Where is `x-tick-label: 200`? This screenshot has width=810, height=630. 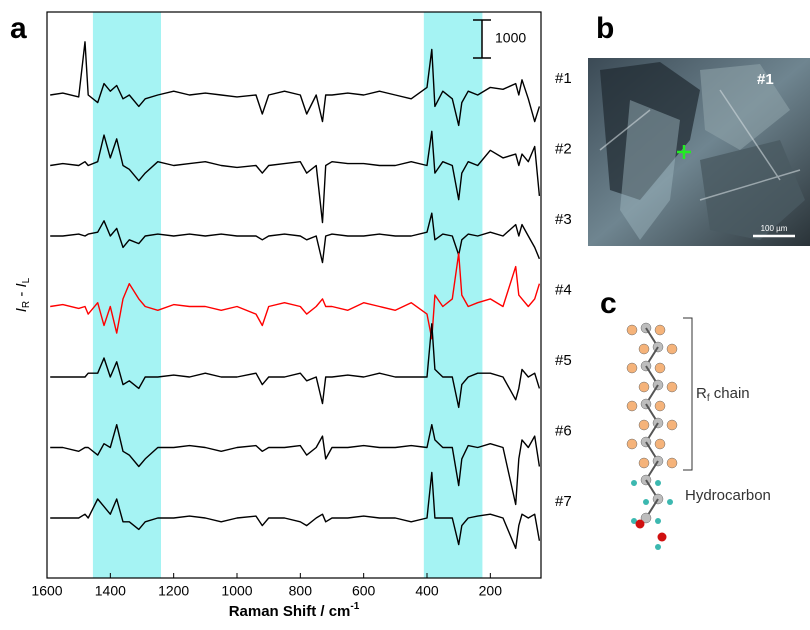 x-tick-label: 200 is located at coordinates (491, 591).